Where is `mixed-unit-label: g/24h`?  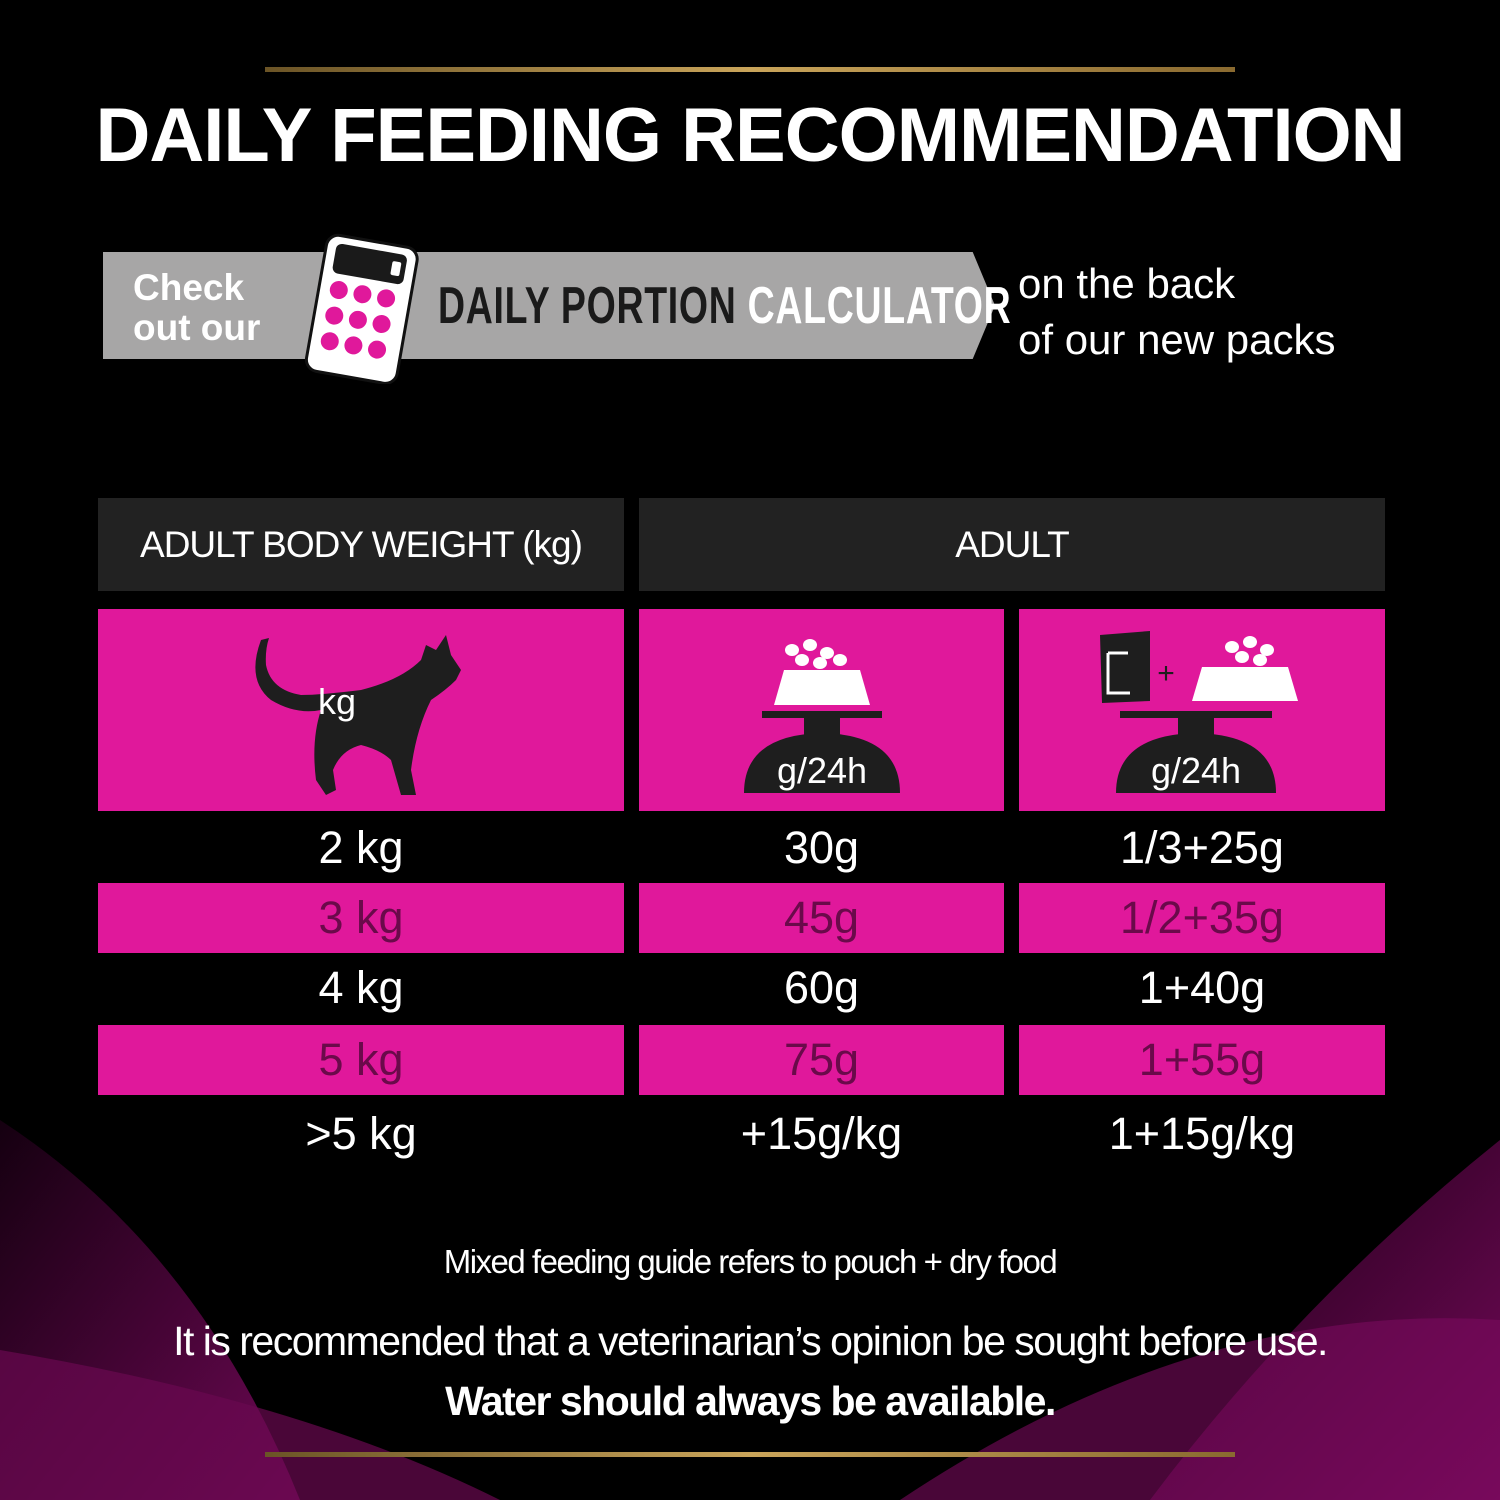 mixed-unit-label: g/24h is located at coordinates (1196, 770).